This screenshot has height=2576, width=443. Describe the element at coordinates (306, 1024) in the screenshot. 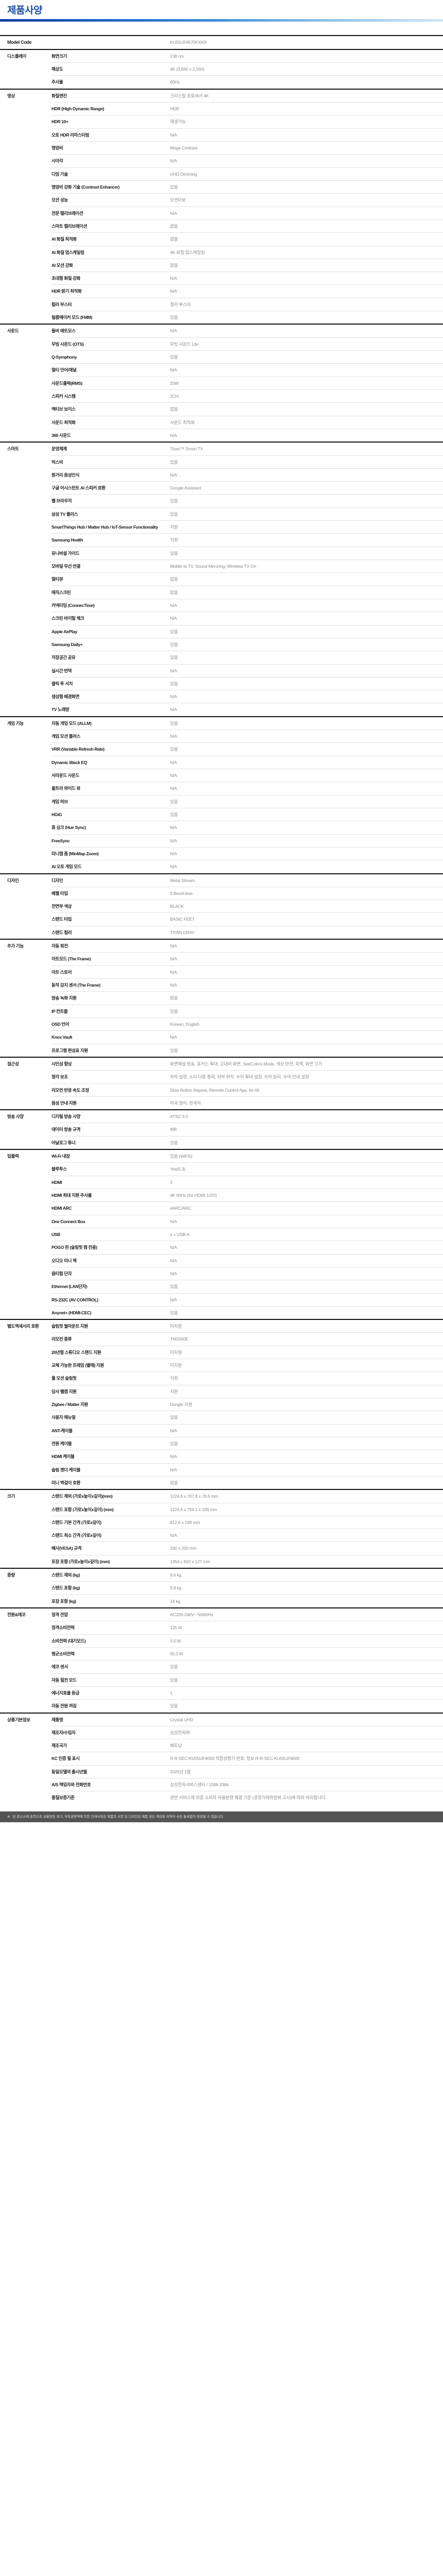

I see `spec-row-value: Korean, English` at that location.